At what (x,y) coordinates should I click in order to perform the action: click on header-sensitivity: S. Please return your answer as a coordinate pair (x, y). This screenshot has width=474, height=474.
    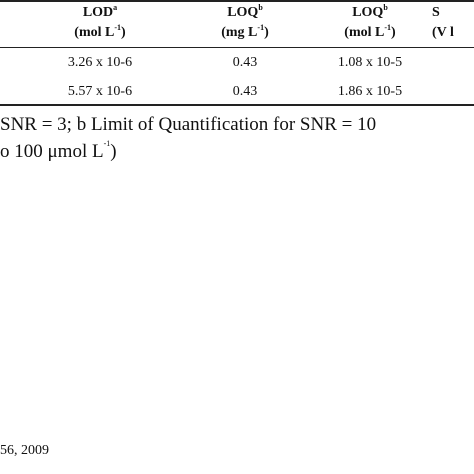
    Looking at the image, I should click on (436, 12).